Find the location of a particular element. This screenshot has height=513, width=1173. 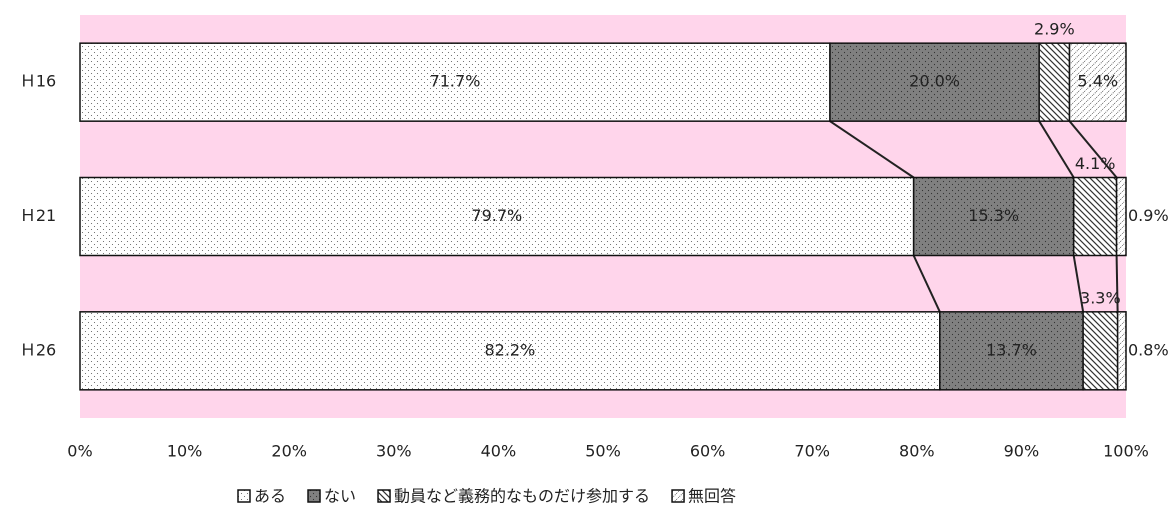

data-label: 5.4% is located at coordinates (1097, 81).